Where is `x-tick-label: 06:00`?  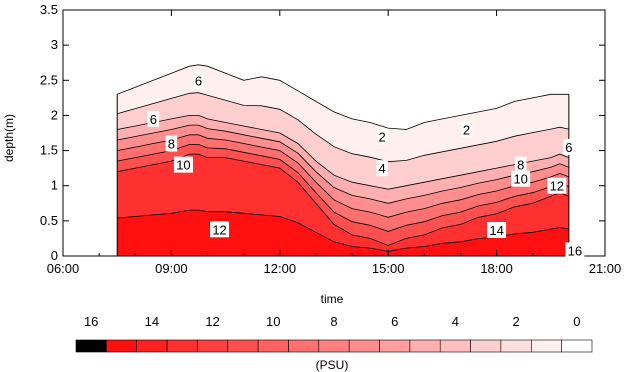
x-tick-label: 06:00 is located at coordinates (63, 268).